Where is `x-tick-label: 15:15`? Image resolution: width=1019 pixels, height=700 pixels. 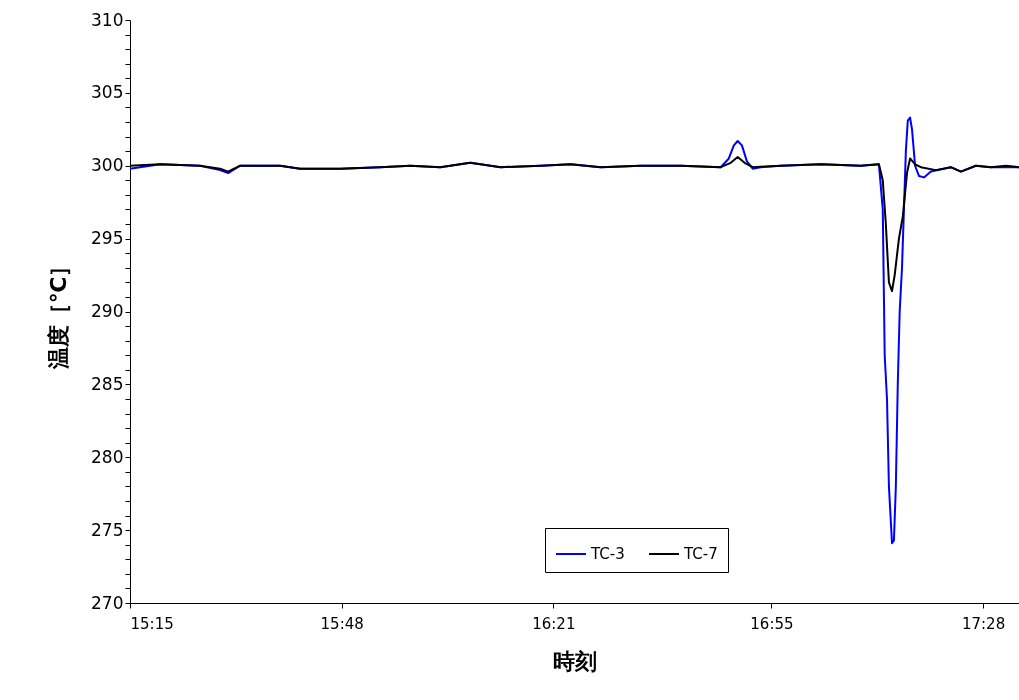
x-tick-label: 15:15 is located at coordinates (152, 623).